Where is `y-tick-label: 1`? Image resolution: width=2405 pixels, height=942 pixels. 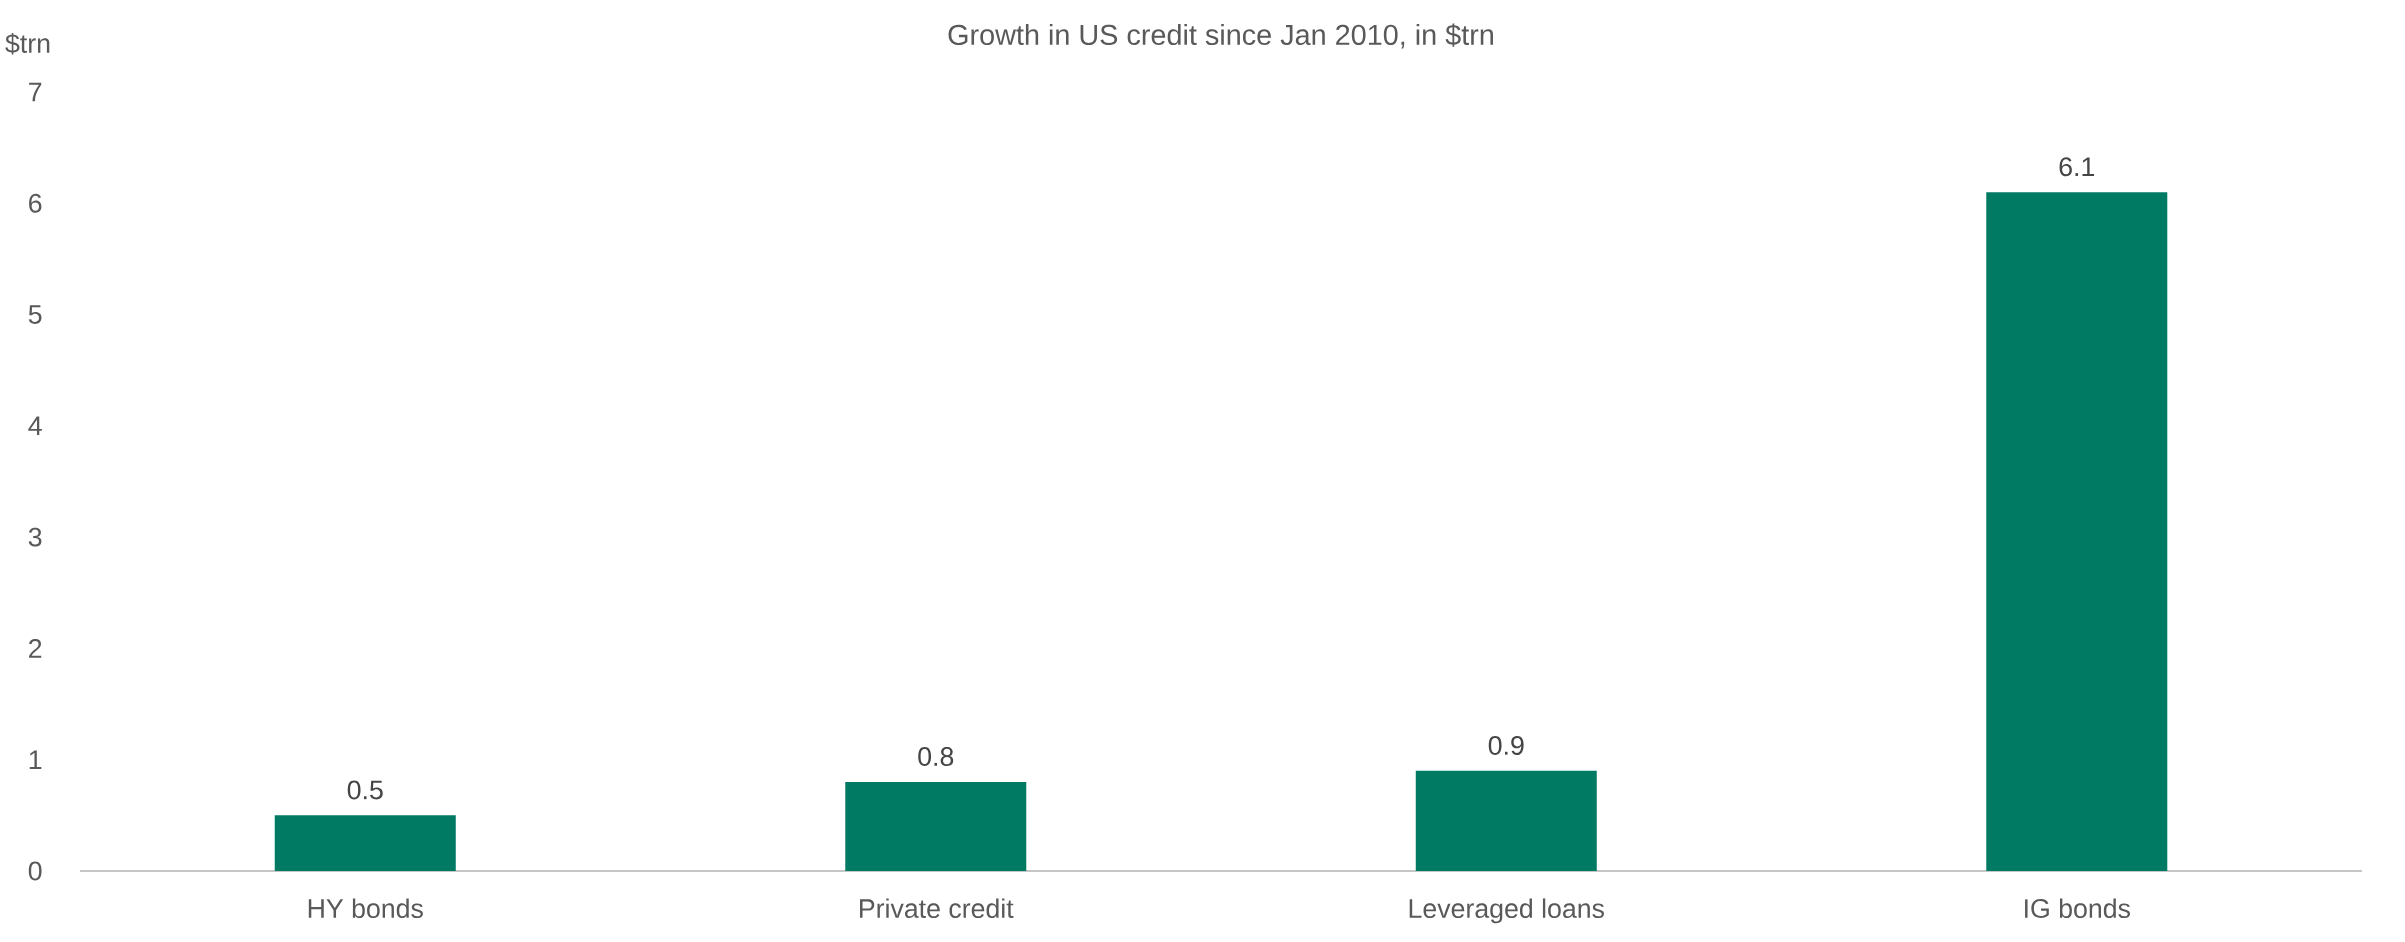 y-tick-label: 1 is located at coordinates (35, 759).